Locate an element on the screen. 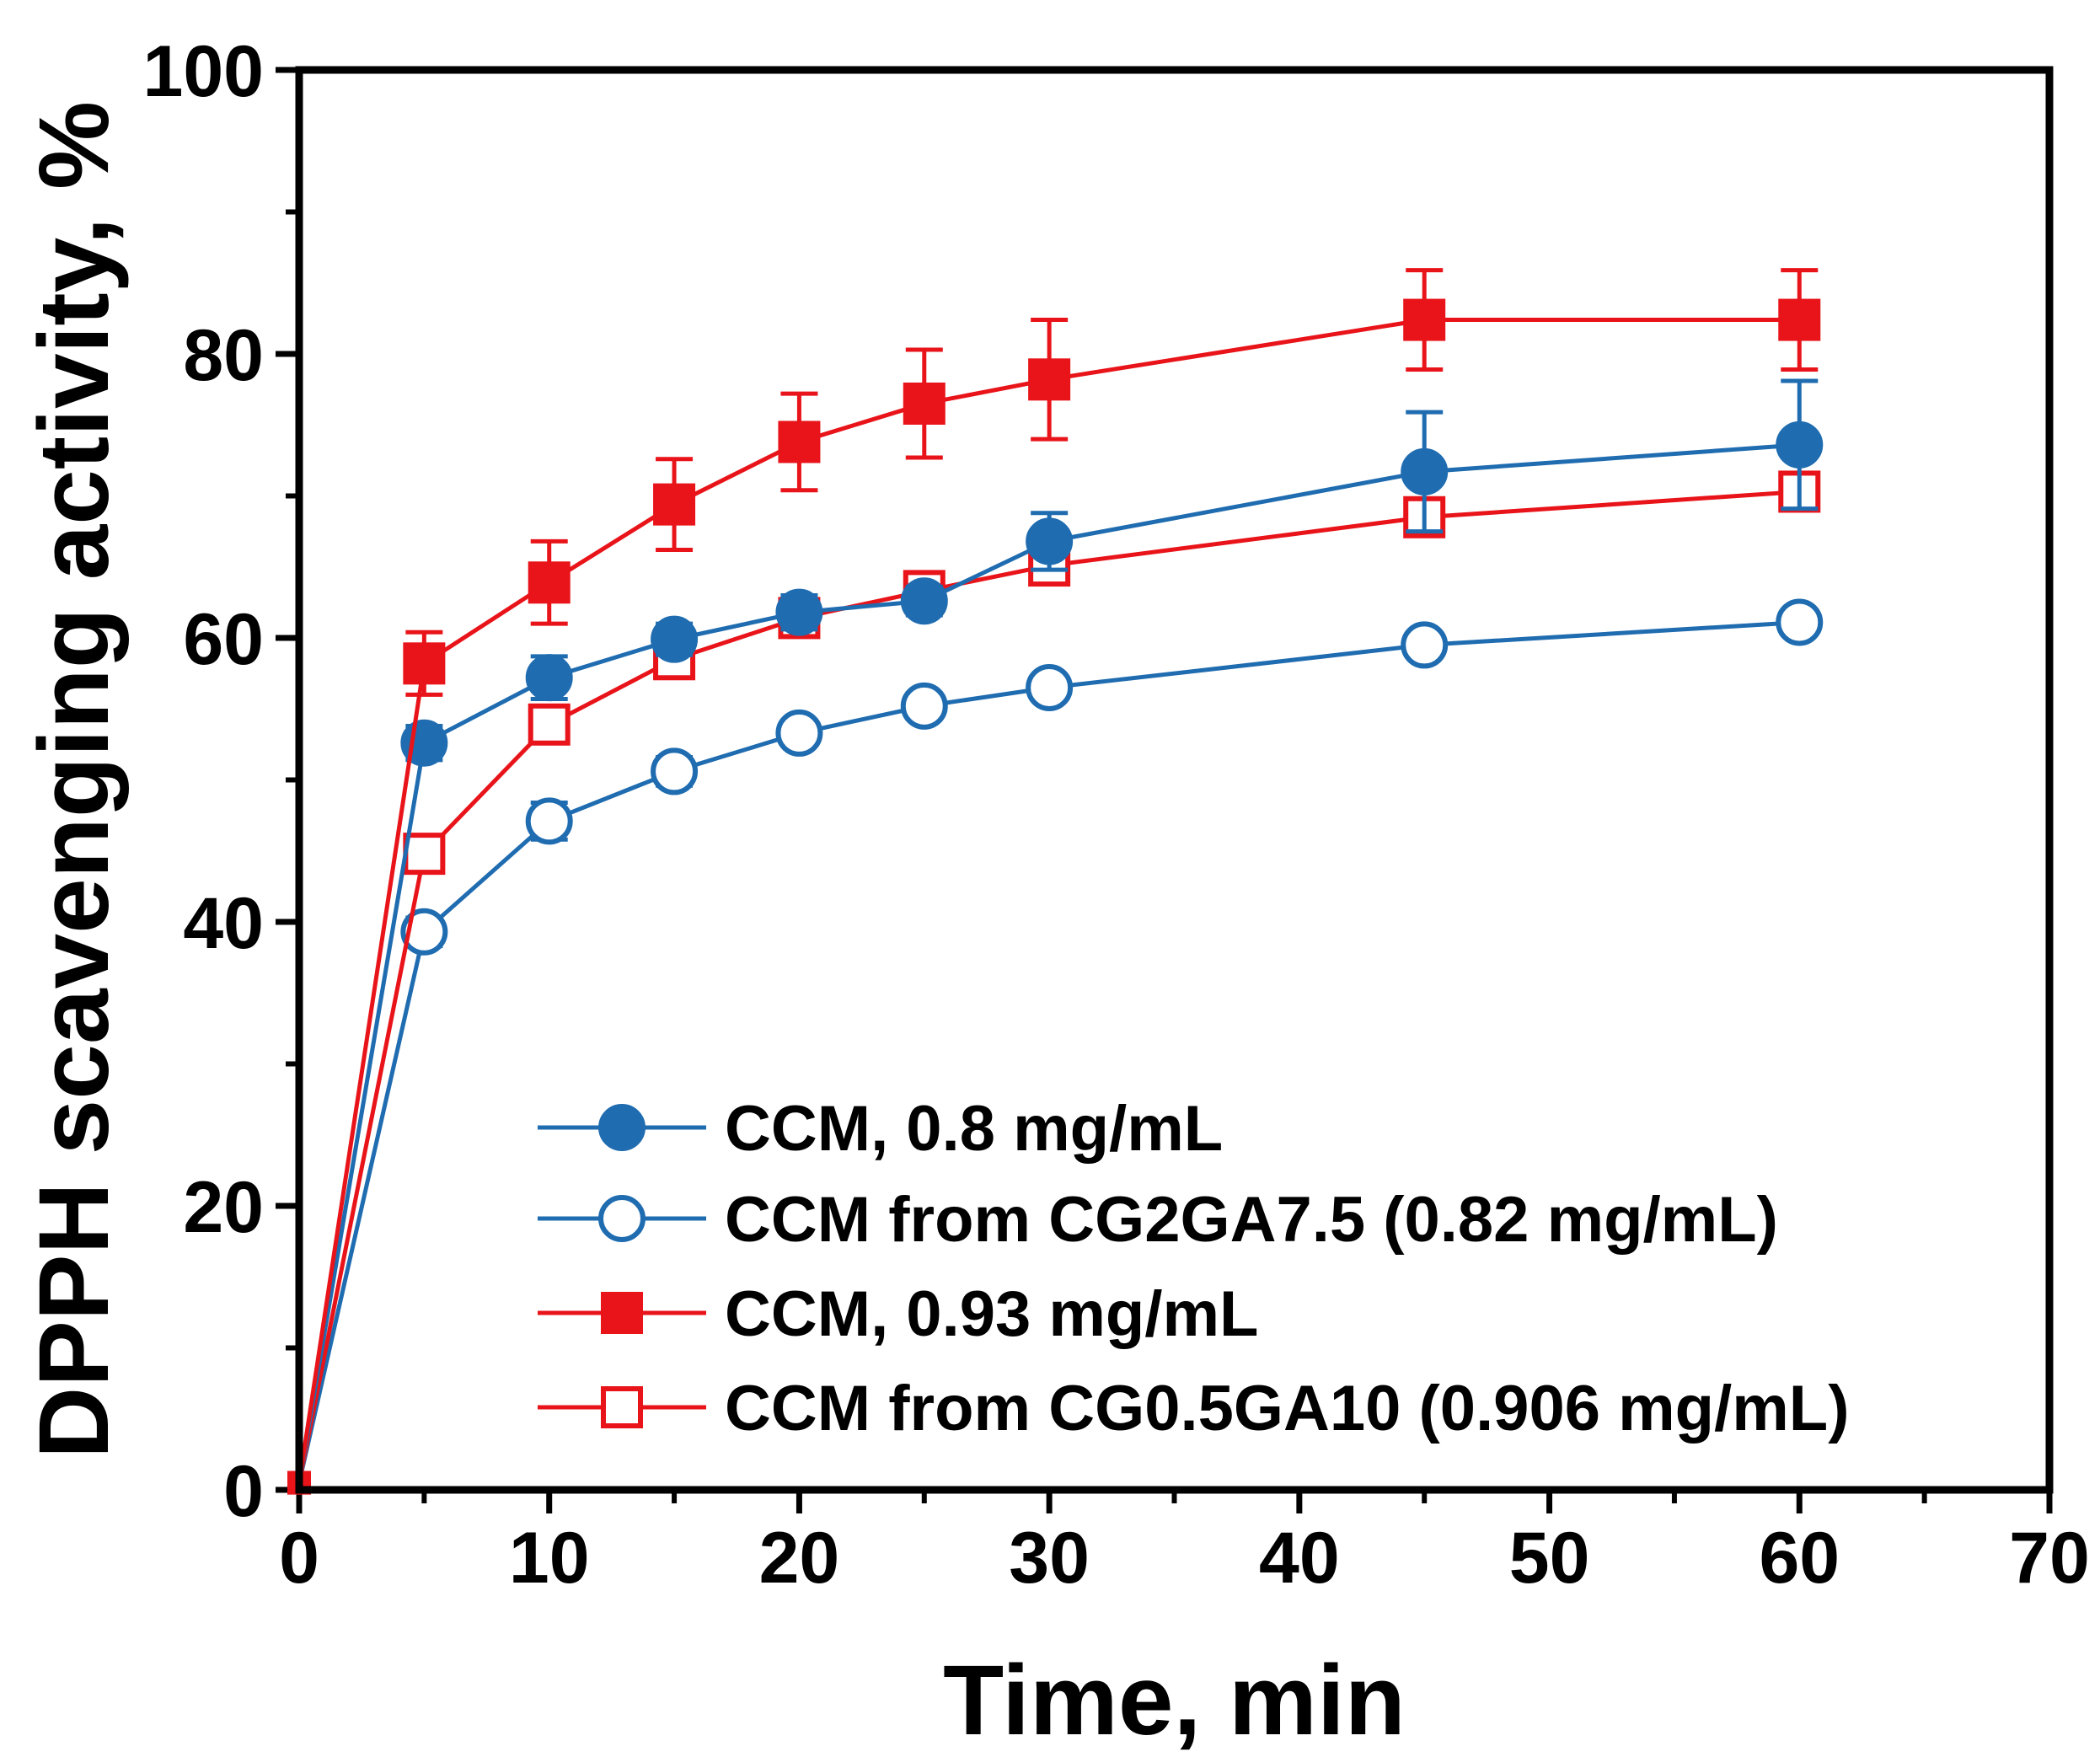 The image size is (2100, 1757). y-tick-label: 80 is located at coordinates (223, 355).